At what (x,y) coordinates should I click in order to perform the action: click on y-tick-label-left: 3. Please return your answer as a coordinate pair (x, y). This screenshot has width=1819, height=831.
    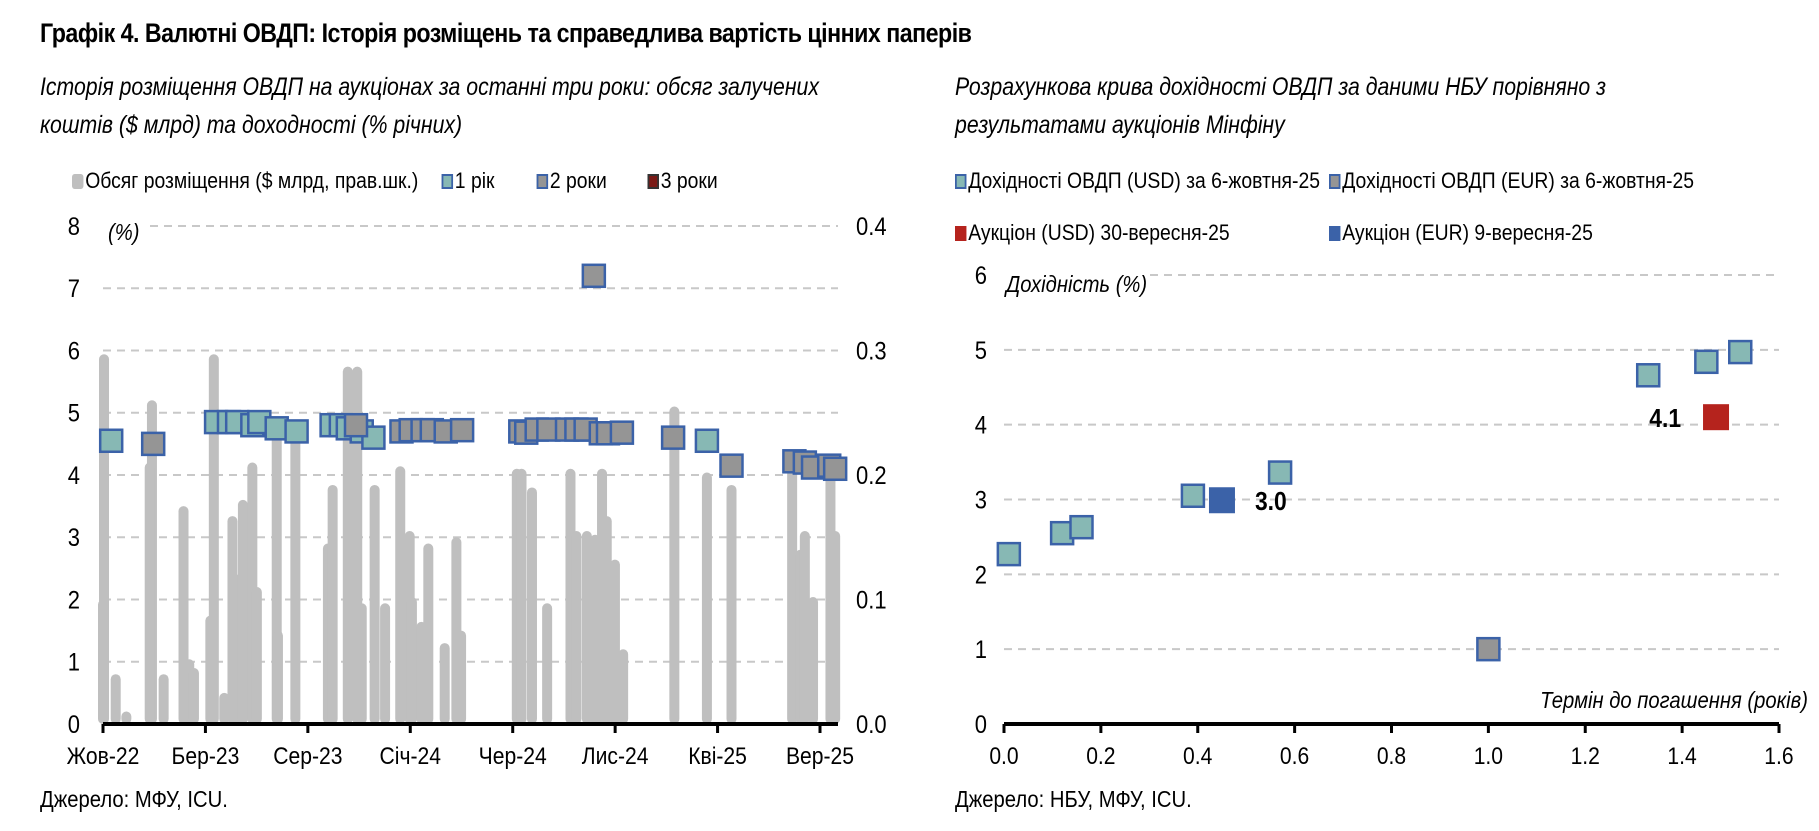
    Looking at the image, I should click on (74, 538).